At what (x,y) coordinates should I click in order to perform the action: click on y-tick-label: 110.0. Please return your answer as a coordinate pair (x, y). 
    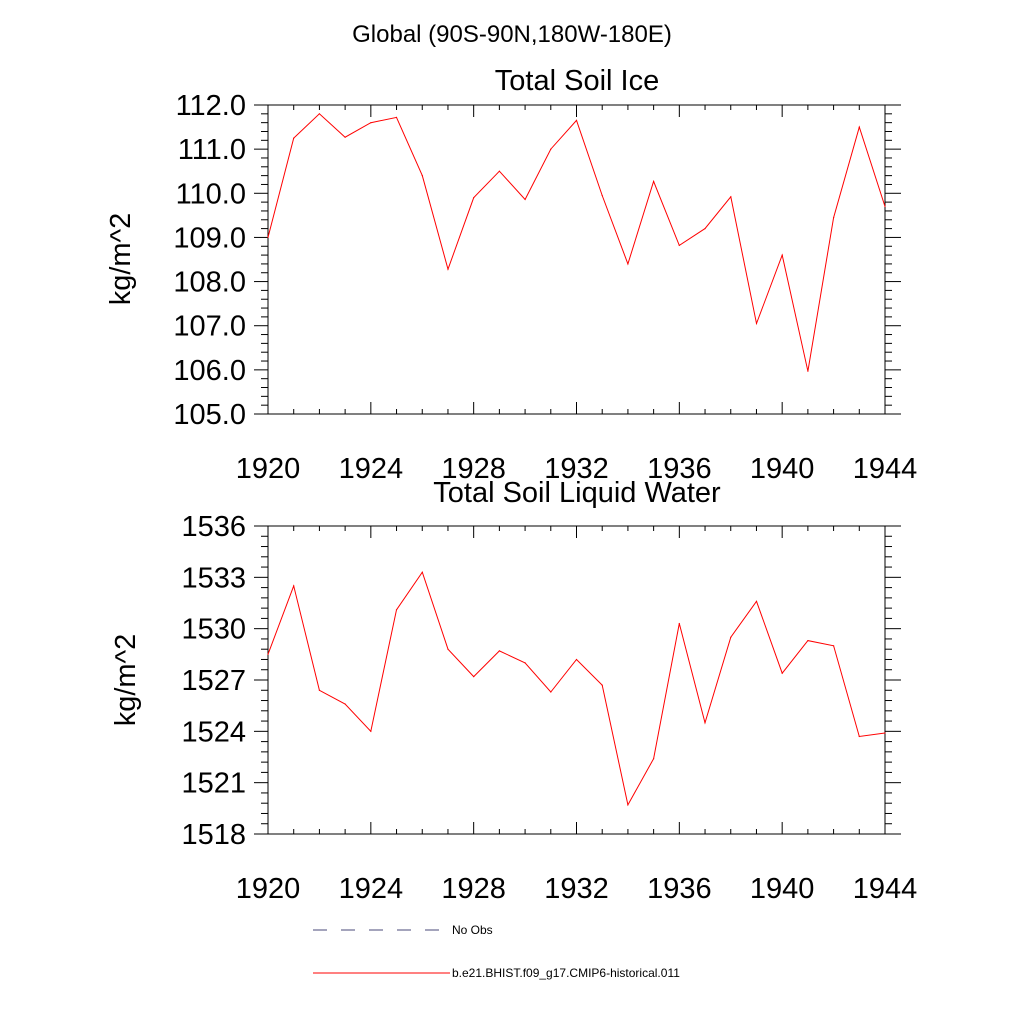
    Looking at the image, I should click on (211, 194).